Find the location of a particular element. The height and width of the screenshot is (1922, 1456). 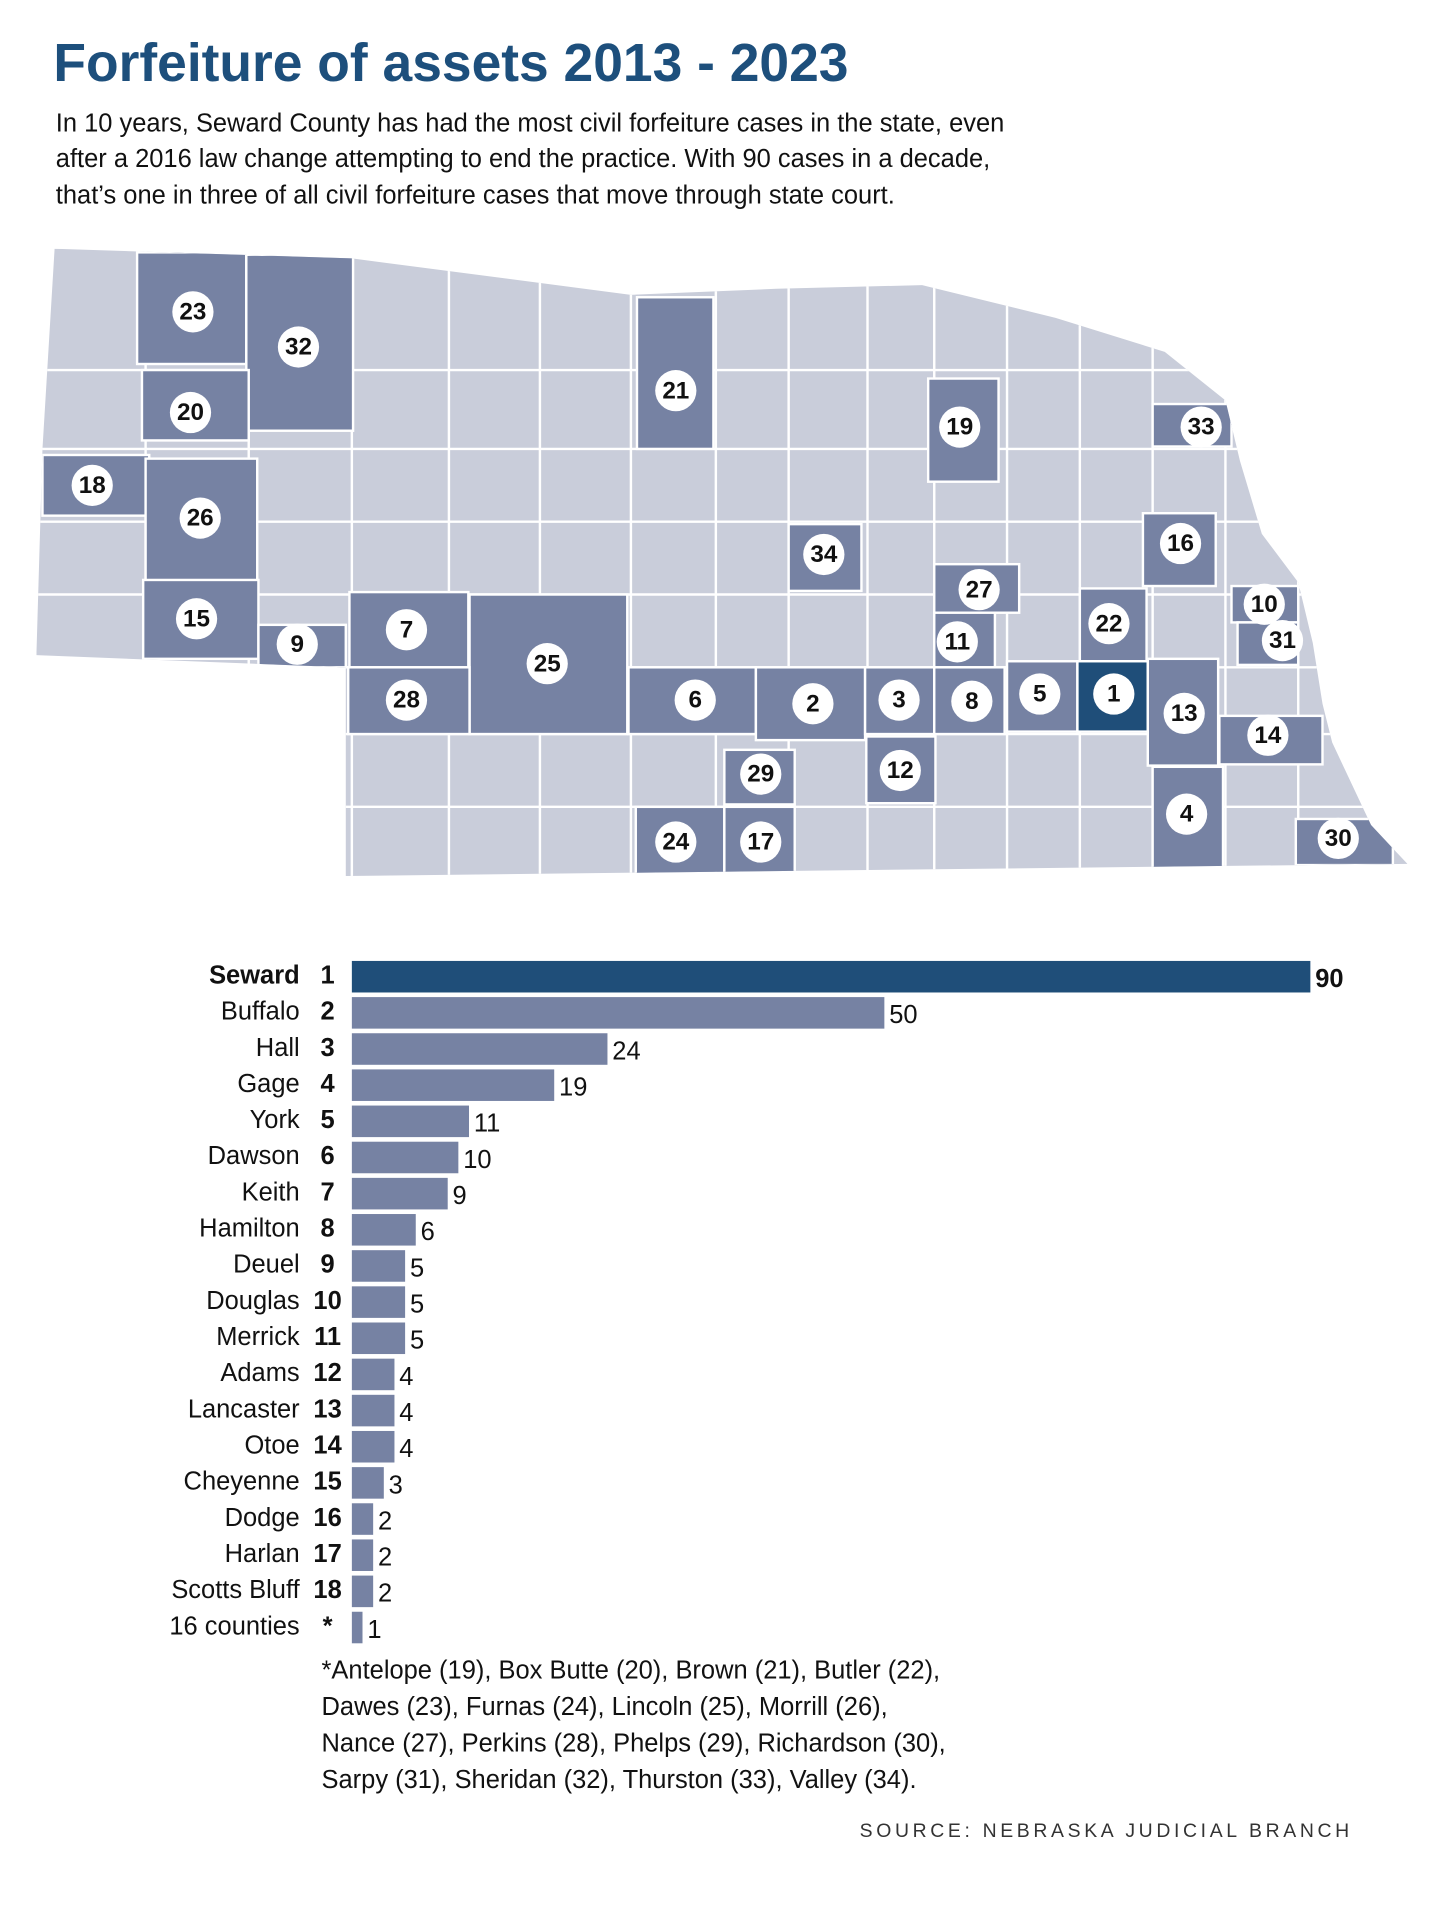

rank-label: 10 is located at coordinates (1264, 604).